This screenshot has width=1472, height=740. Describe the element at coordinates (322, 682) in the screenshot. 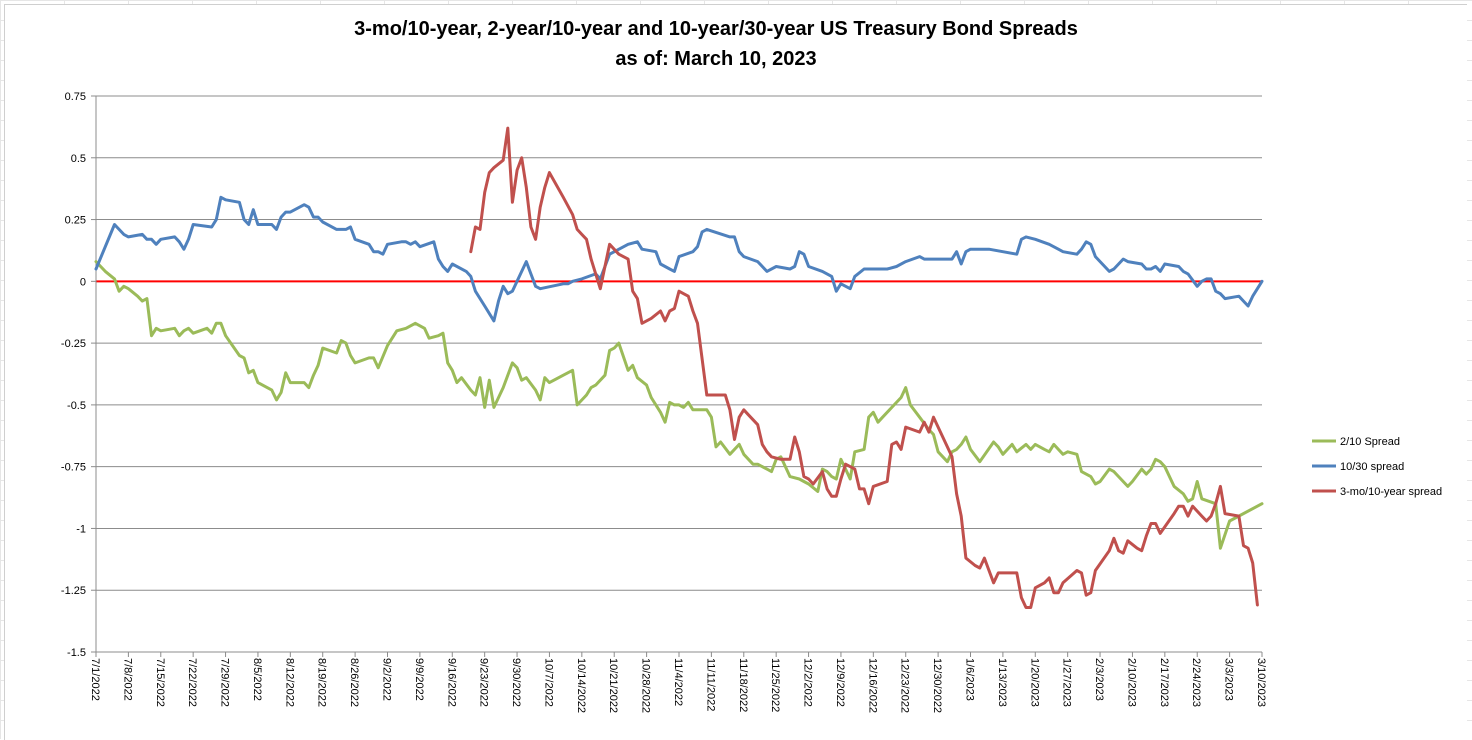

I see `x-tick-label: 8/19/2022` at that location.